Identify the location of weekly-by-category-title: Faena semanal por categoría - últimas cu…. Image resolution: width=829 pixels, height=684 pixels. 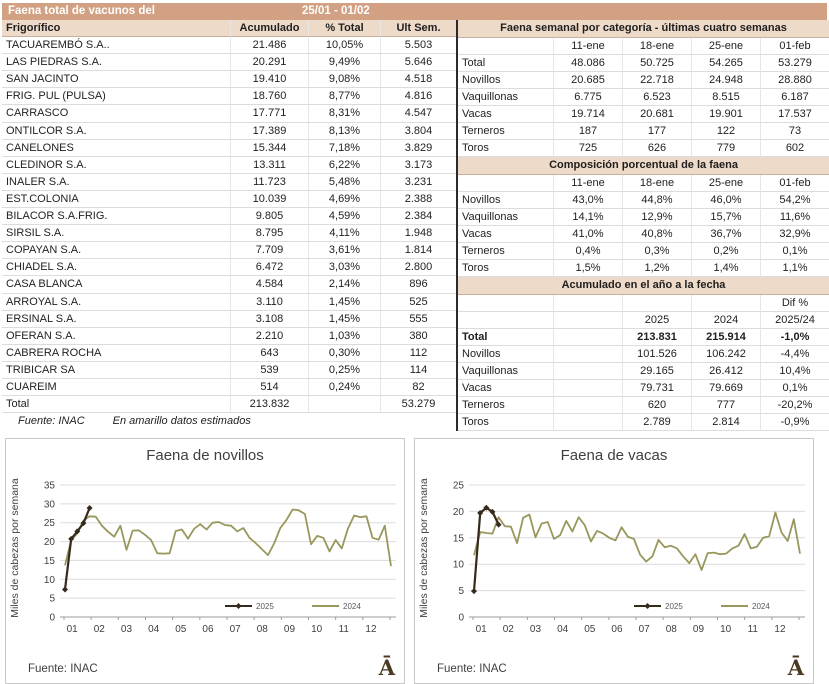
(643, 29).